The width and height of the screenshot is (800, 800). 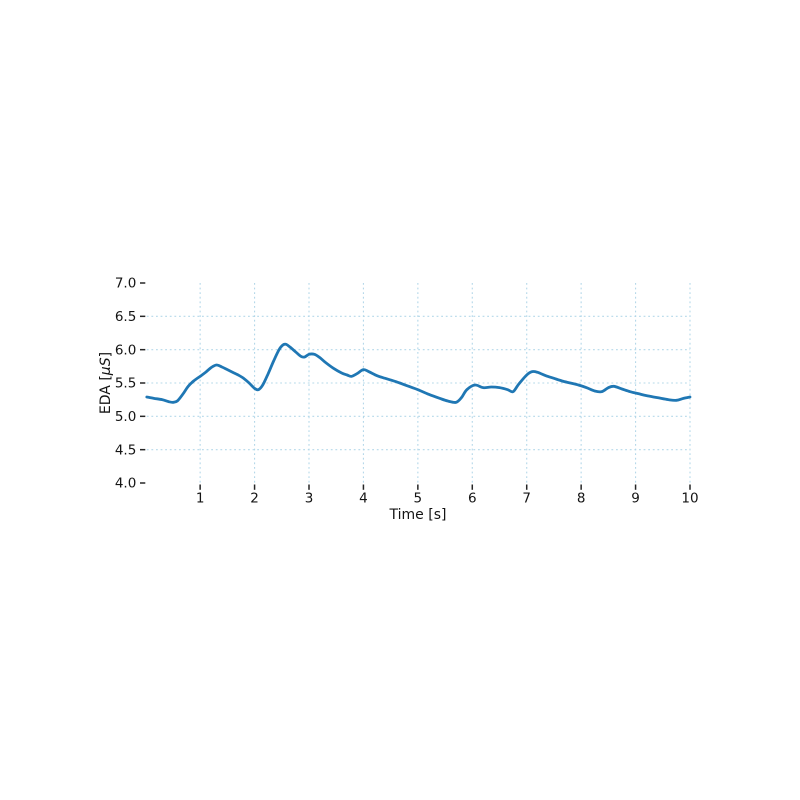 I want to click on x-tick-label: 8, so click(x=581, y=499).